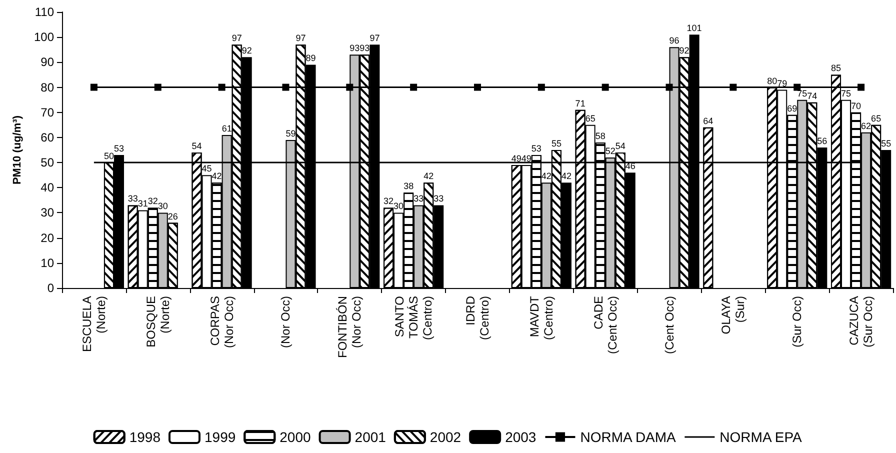  What do you see at coordinates (733, 315) in the screenshot?
I see `x-tick-label: OLAYA (Sur)` at bounding box center [733, 315].